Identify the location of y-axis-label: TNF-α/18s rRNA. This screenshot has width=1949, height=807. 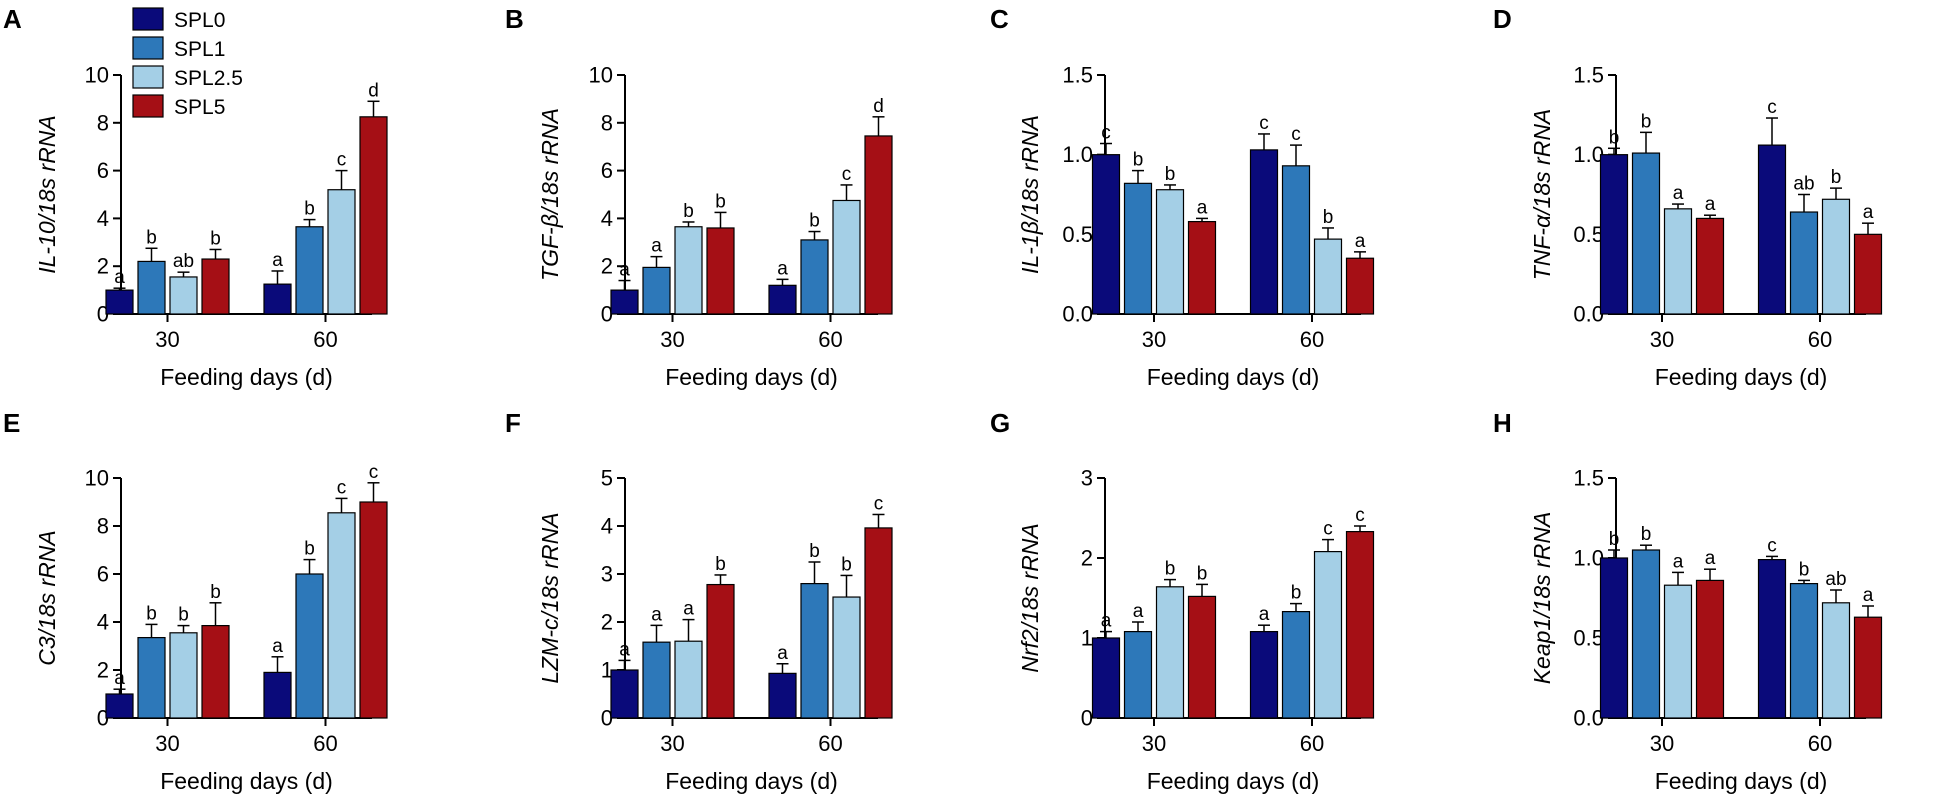
(1542, 195).